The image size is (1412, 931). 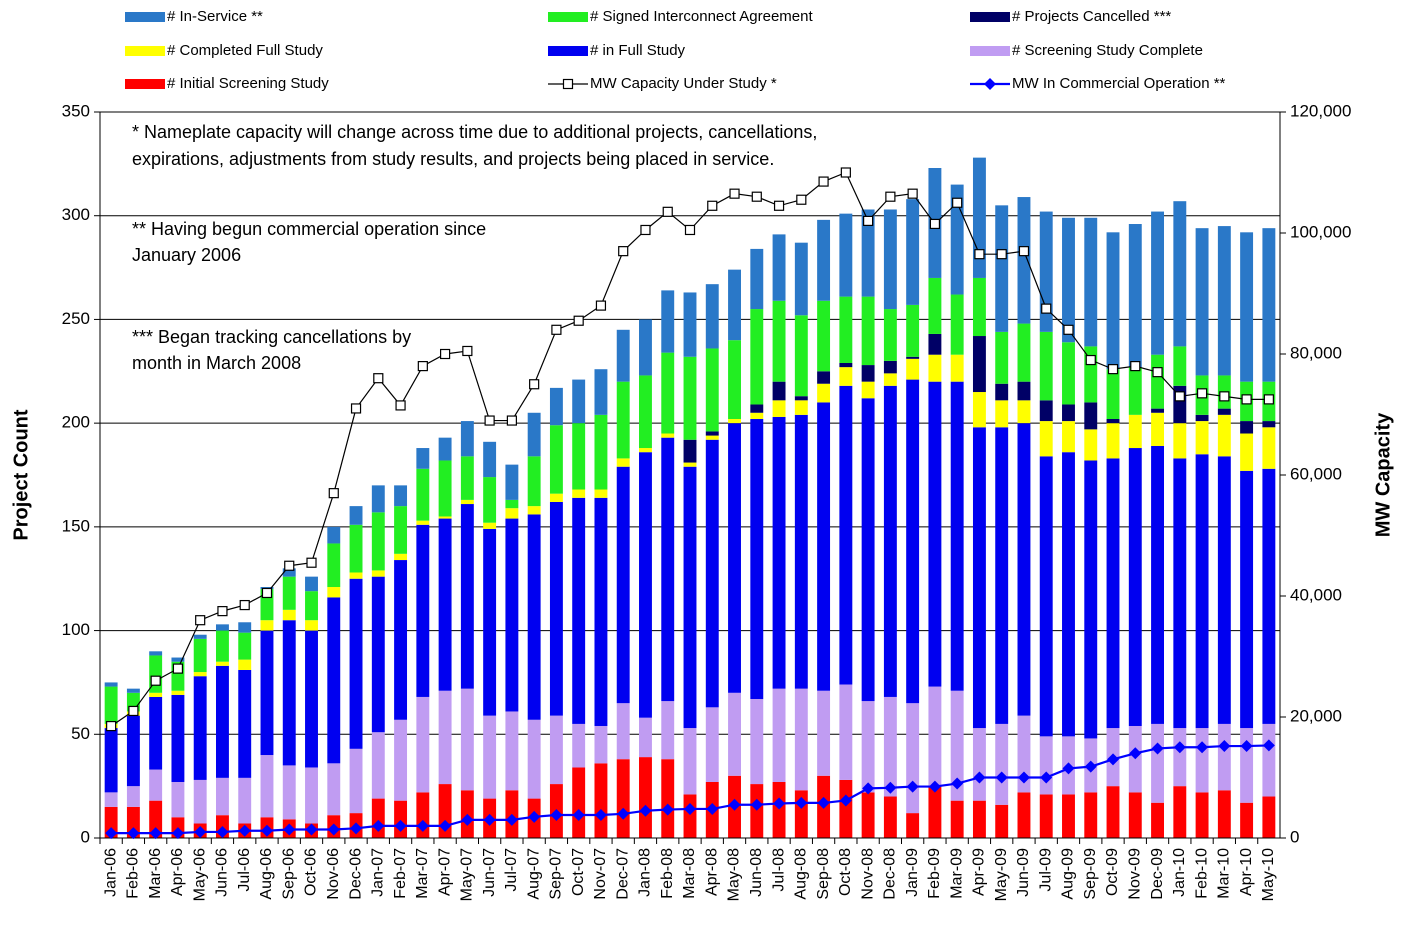 I want to click on y-tick-label: 100, so click(x=76, y=629).